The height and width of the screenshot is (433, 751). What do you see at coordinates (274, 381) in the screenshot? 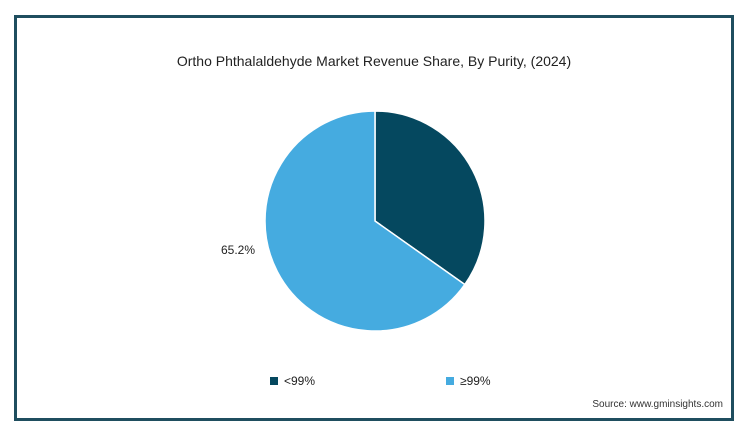
I see `legend-swatch-lt99` at bounding box center [274, 381].